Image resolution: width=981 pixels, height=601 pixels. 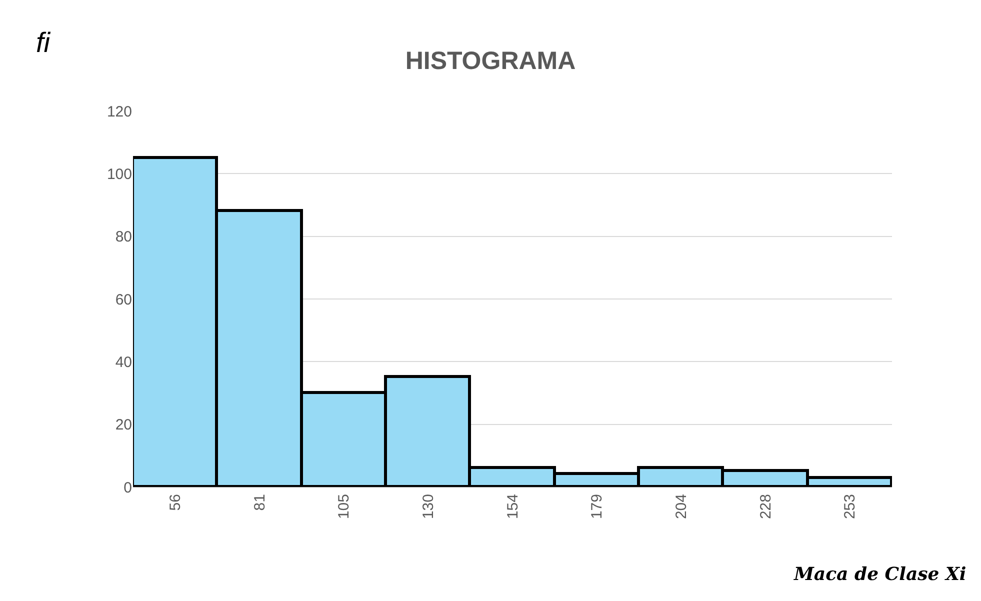 I want to click on chart-title: HISTOGRAMA, so click(x=490, y=60).